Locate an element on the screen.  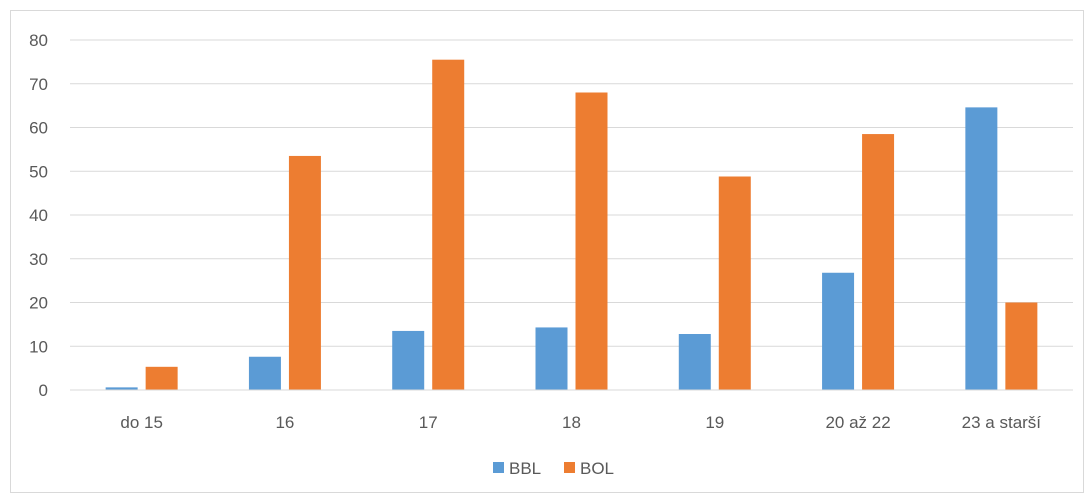
x-tick-label: 16 is located at coordinates (284, 422).